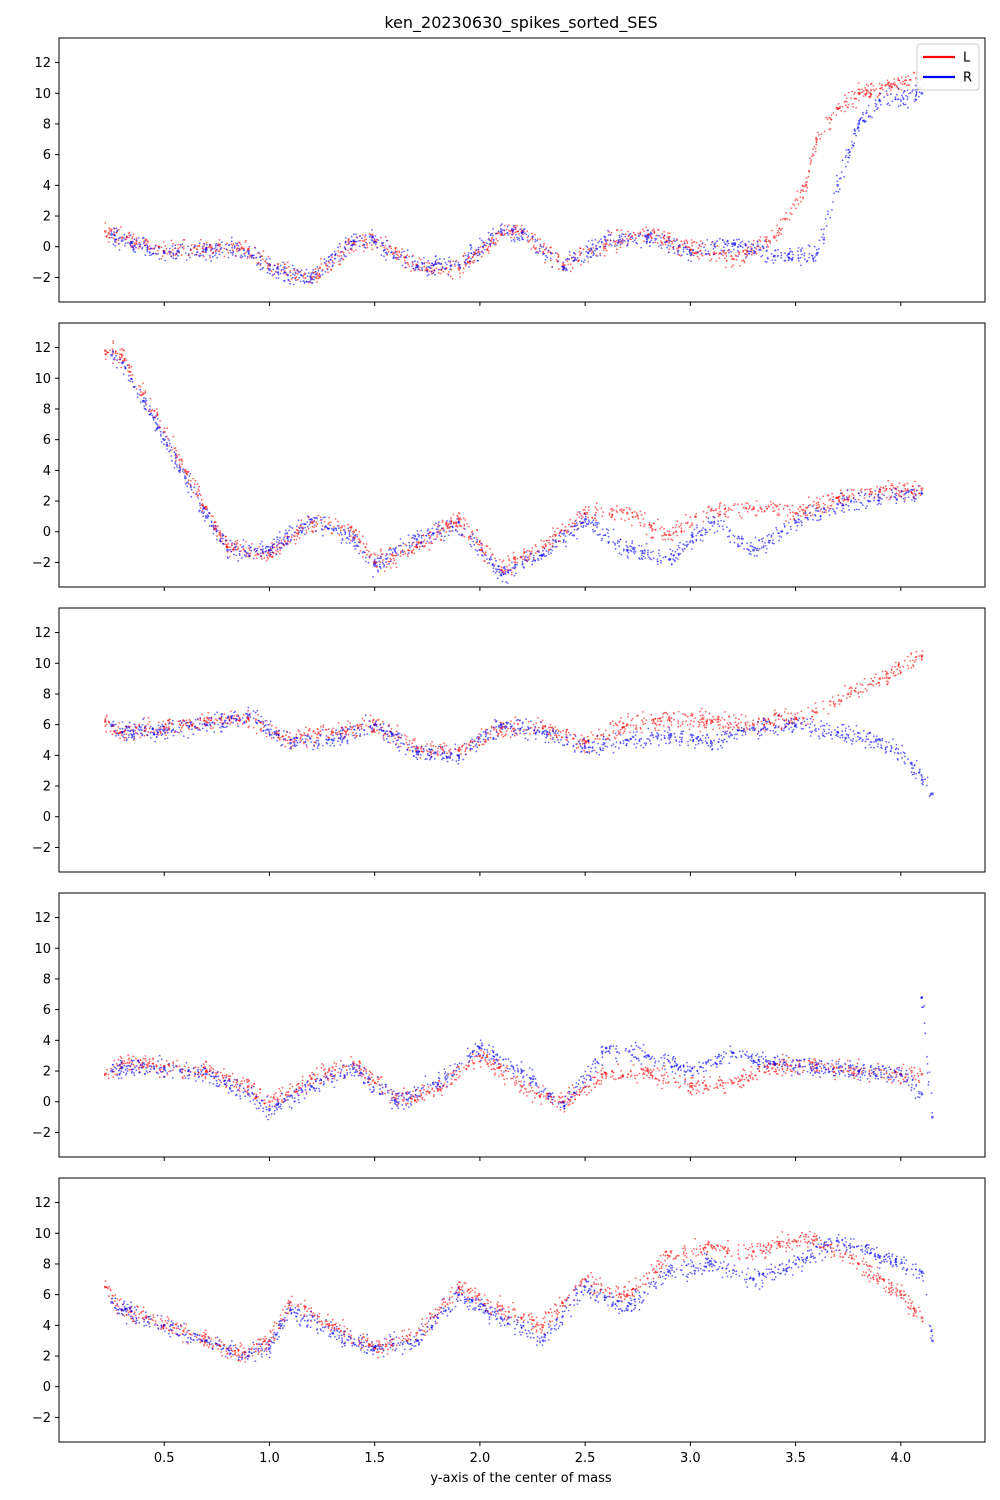 This screenshot has height=1500, width=1000. Describe the element at coordinates (520, 23) in the screenshot. I see `figure-title: ken_20230630_spikes_sorted_SES` at that location.